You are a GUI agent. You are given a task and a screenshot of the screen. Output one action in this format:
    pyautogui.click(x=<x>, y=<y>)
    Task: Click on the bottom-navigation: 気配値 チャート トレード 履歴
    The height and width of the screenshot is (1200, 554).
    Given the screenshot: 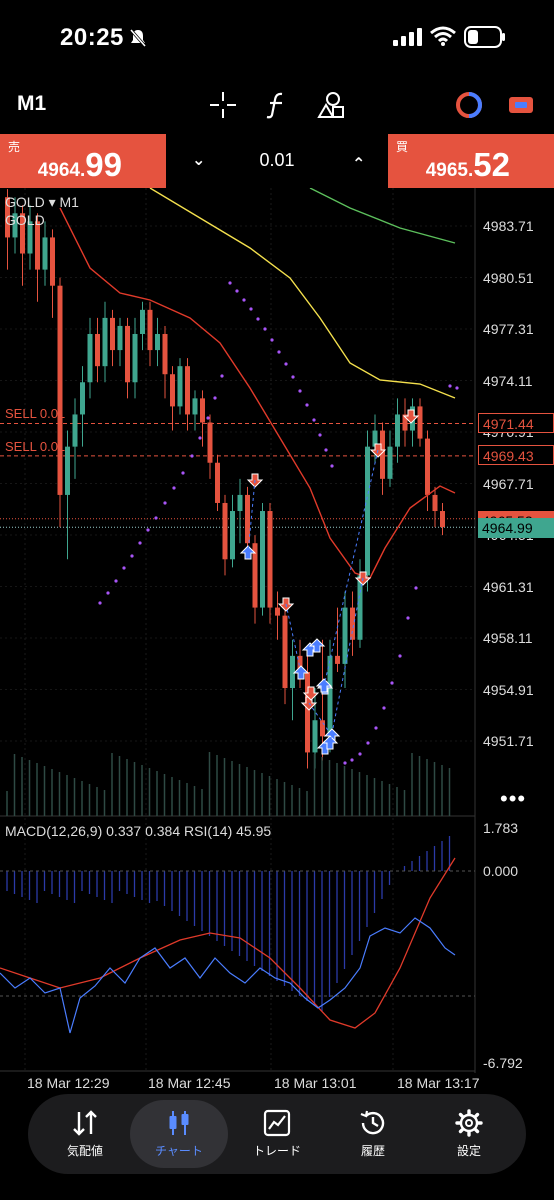 What is the action you would take?
    pyautogui.click(x=277, y=1134)
    